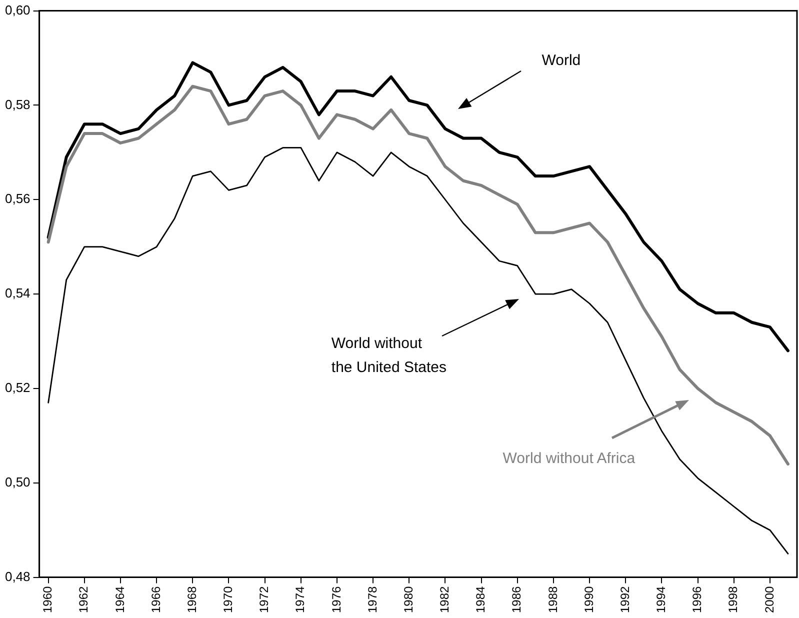  Describe the element at coordinates (561, 61) in the screenshot. I see `annotation: World` at that location.